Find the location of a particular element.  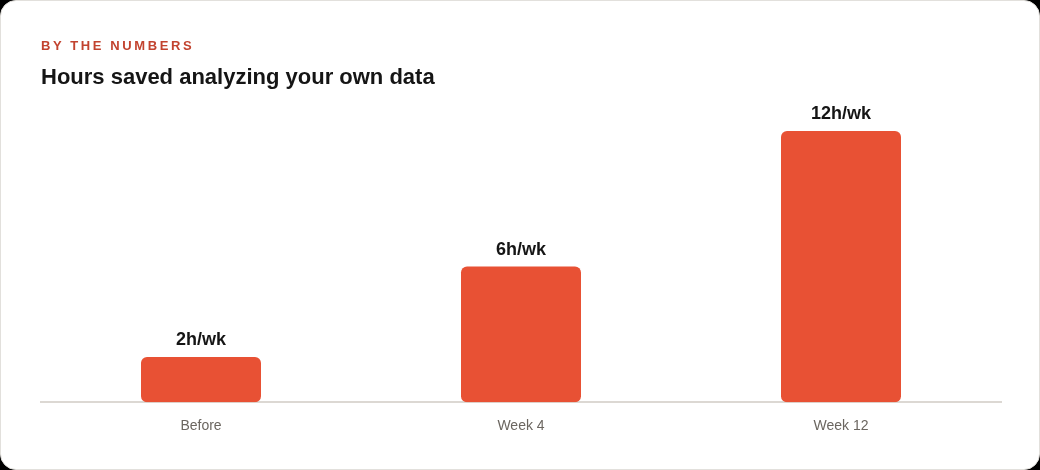

data-label: 12h/wk is located at coordinates (841, 113).